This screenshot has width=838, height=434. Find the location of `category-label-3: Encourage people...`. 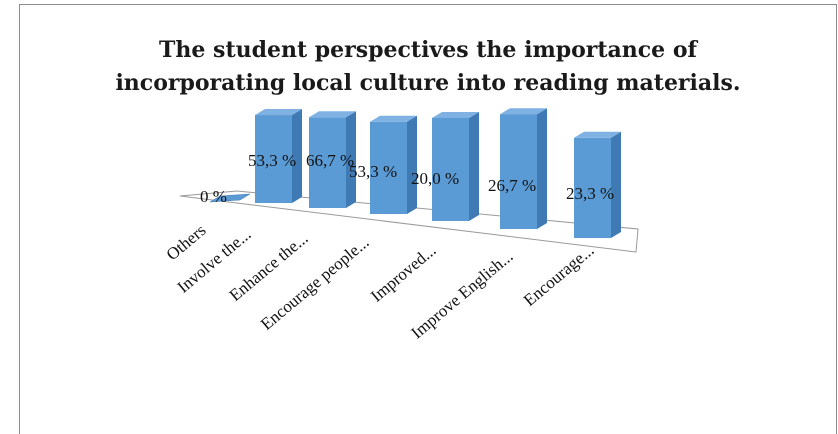

category-label-3: Encourage people... is located at coordinates (315, 283).